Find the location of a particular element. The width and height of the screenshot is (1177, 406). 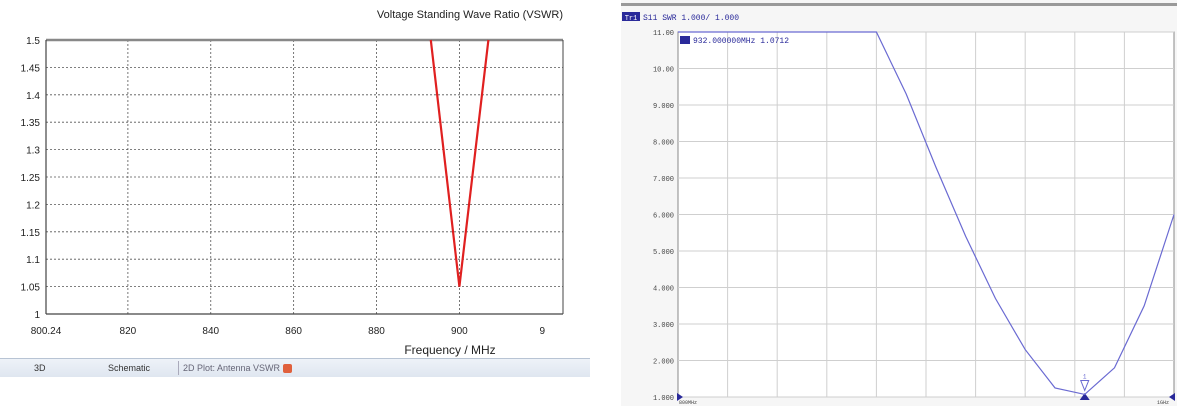

y-tick-label: 1.35 is located at coordinates (31, 123).